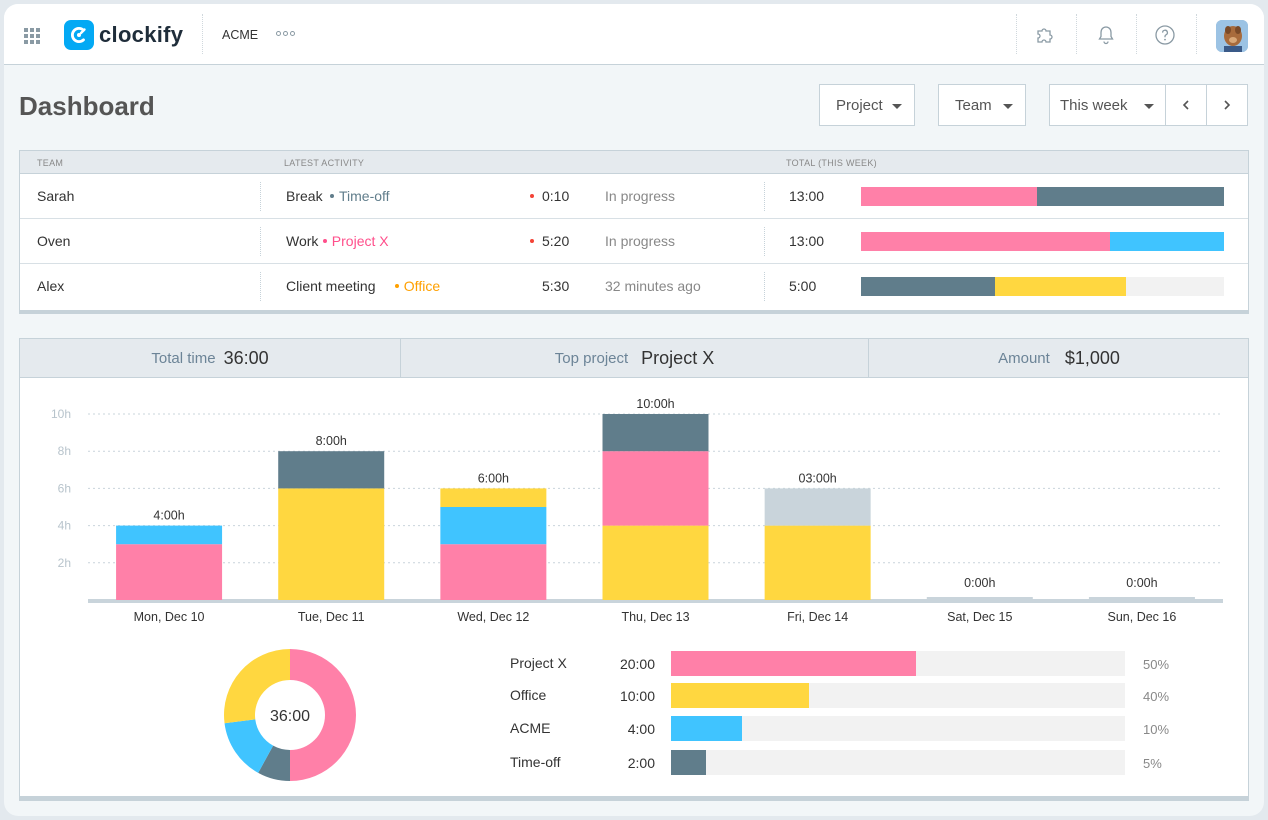 This screenshot has height=820, width=1268. I want to click on activity-project: Office, so click(417, 286).